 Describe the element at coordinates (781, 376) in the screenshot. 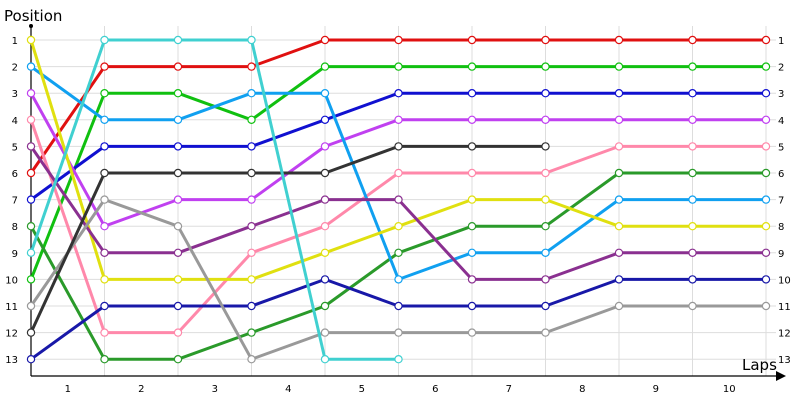

I see `x-axis-arrow-icon` at that location.